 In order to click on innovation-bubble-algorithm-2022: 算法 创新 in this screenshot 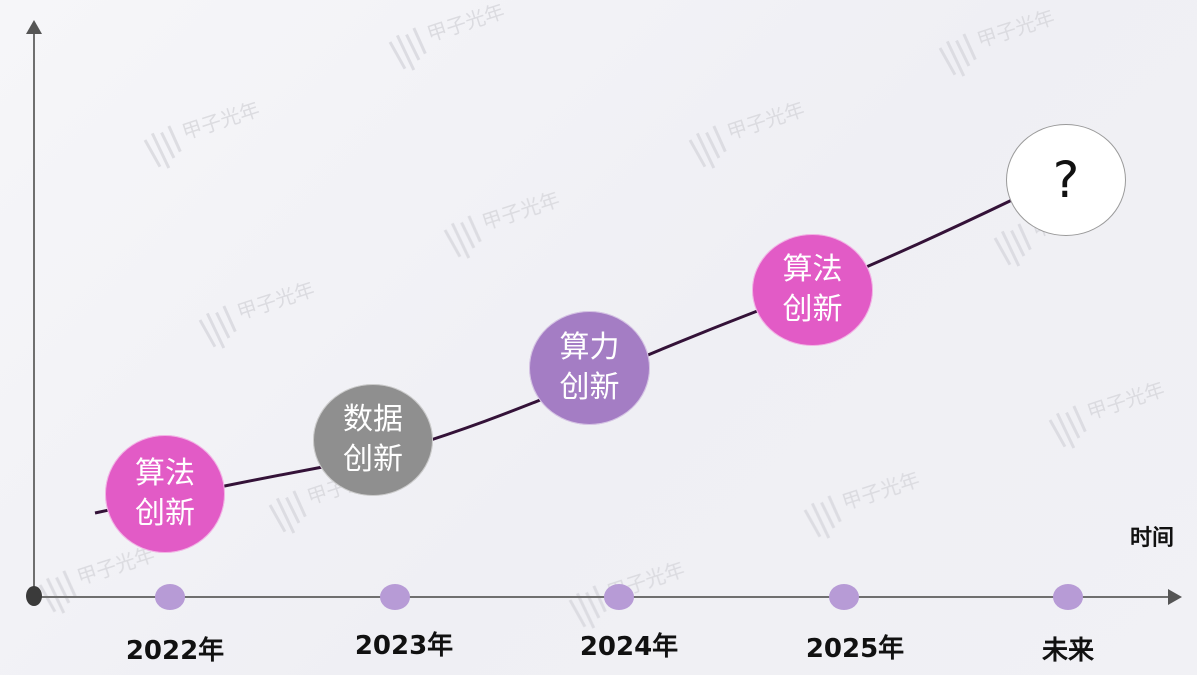, I will do `click(165, 494)`.